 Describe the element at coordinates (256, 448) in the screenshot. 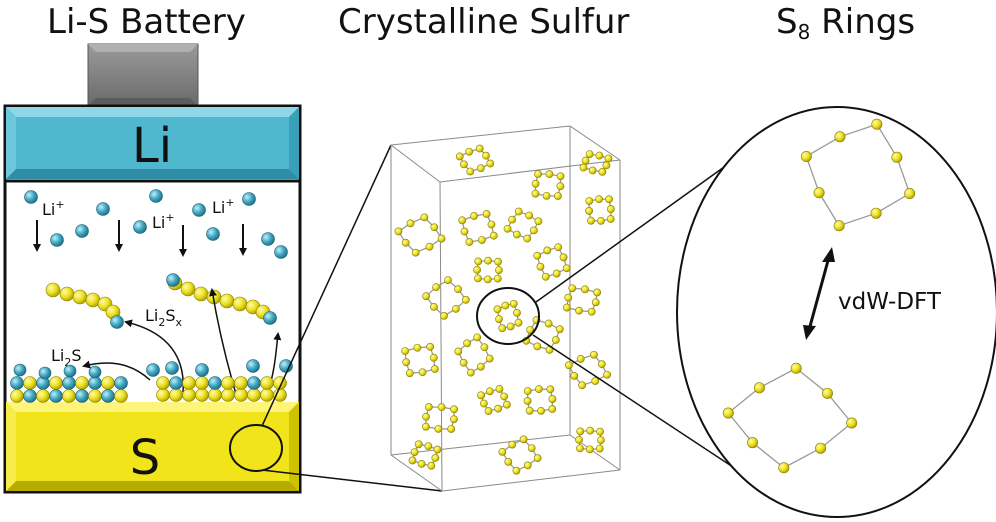

I see `cathode-zoom-circle` at that location.